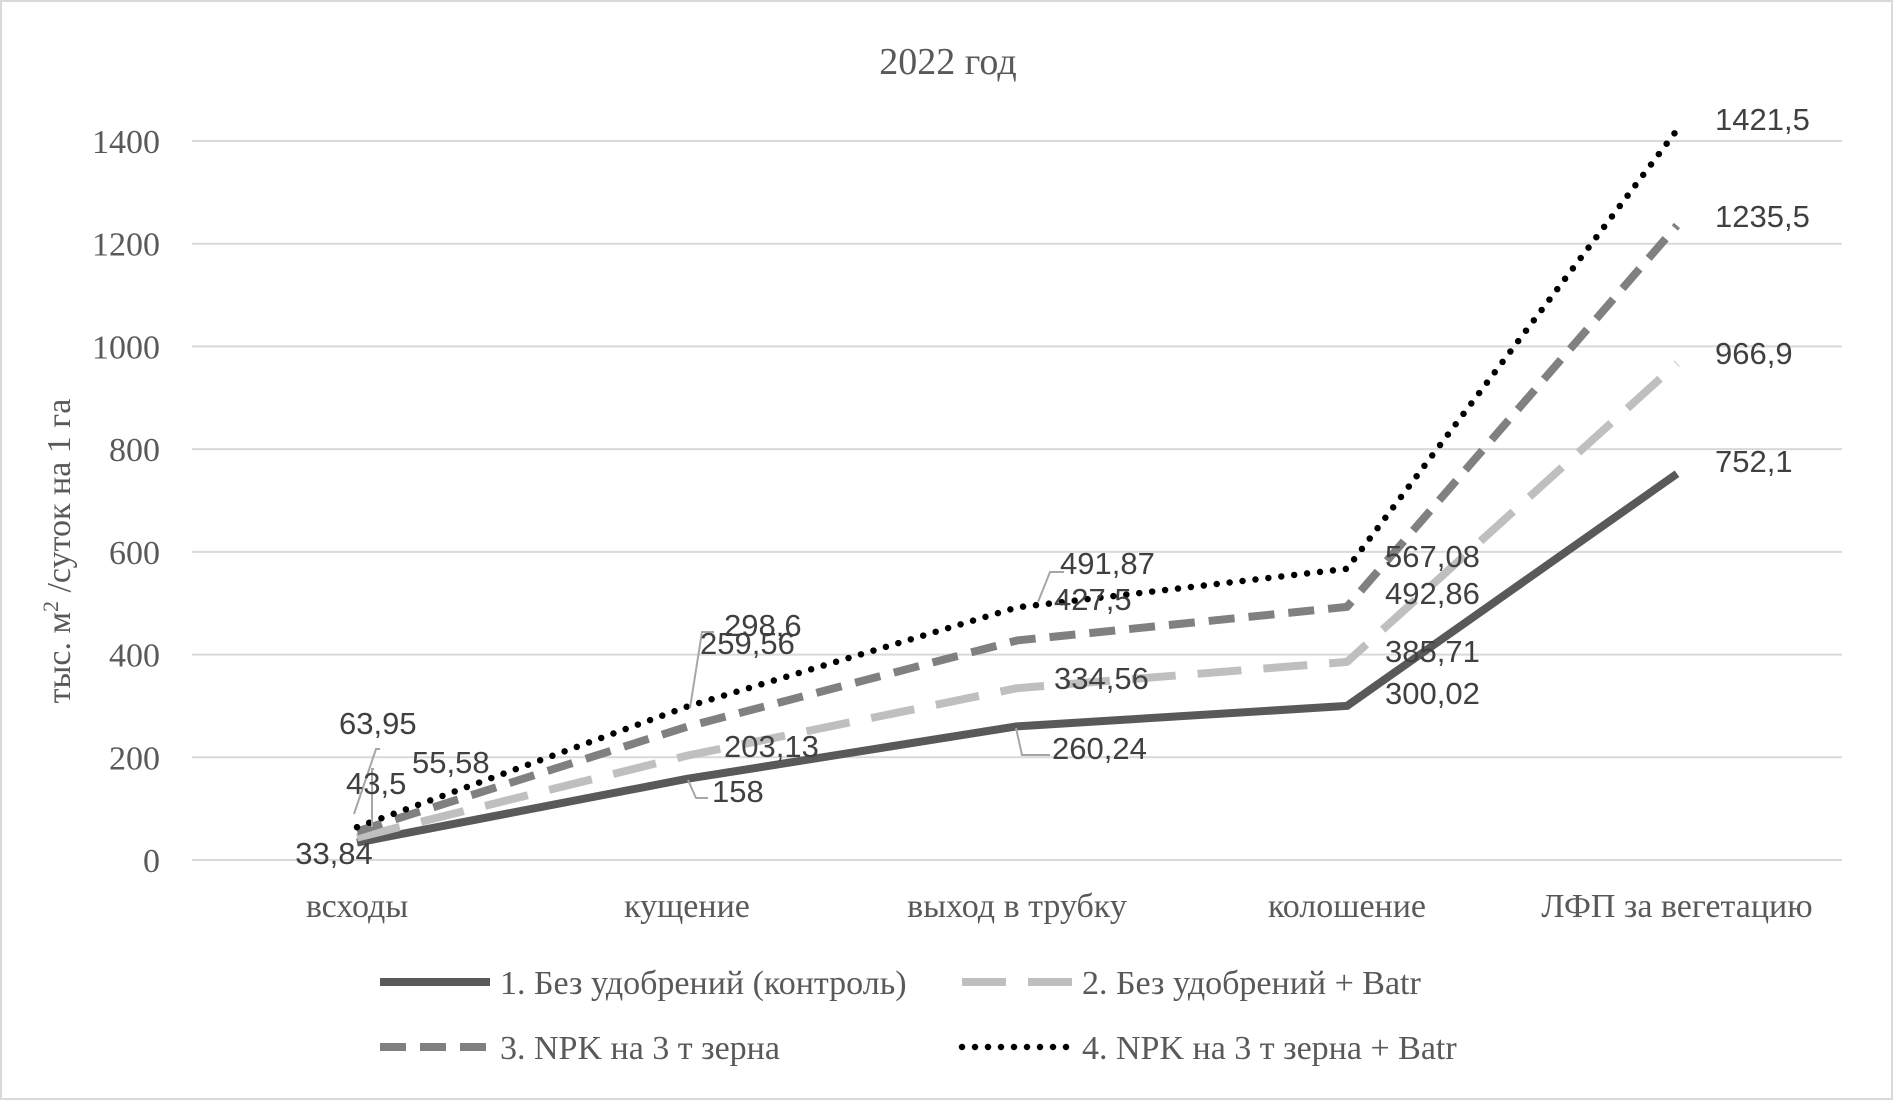 The width and height of the screenshot is (1893, 1102). What do you see at coordinates (134, 758) in the screenshot?
I see `y-tick-label: 200` at bounding box center [134, 758].